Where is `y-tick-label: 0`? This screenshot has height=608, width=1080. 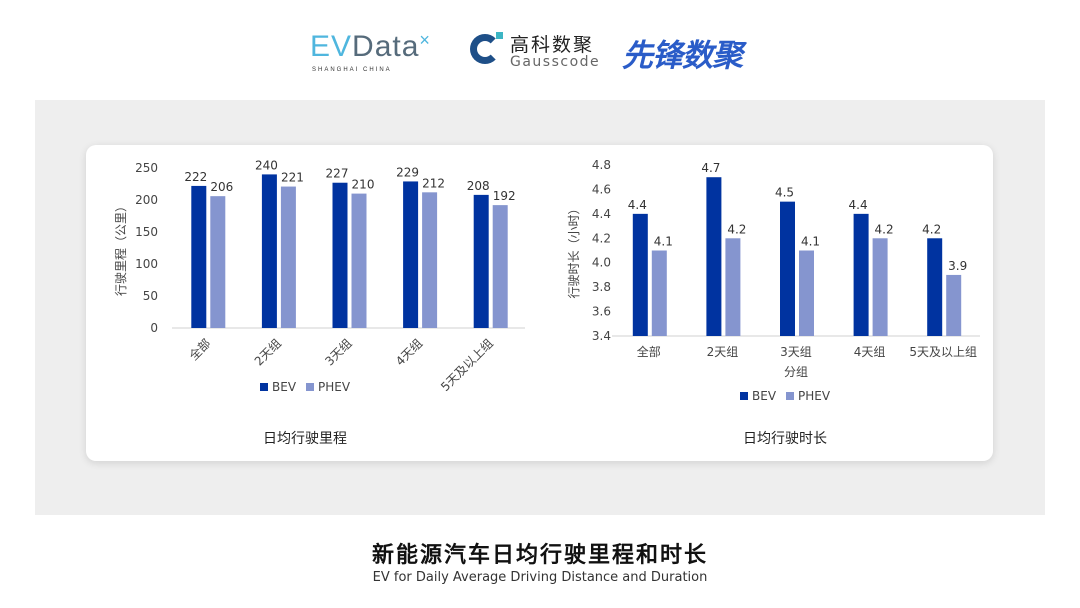
y-tick-label: 0 is located at coordinates (154, 328).